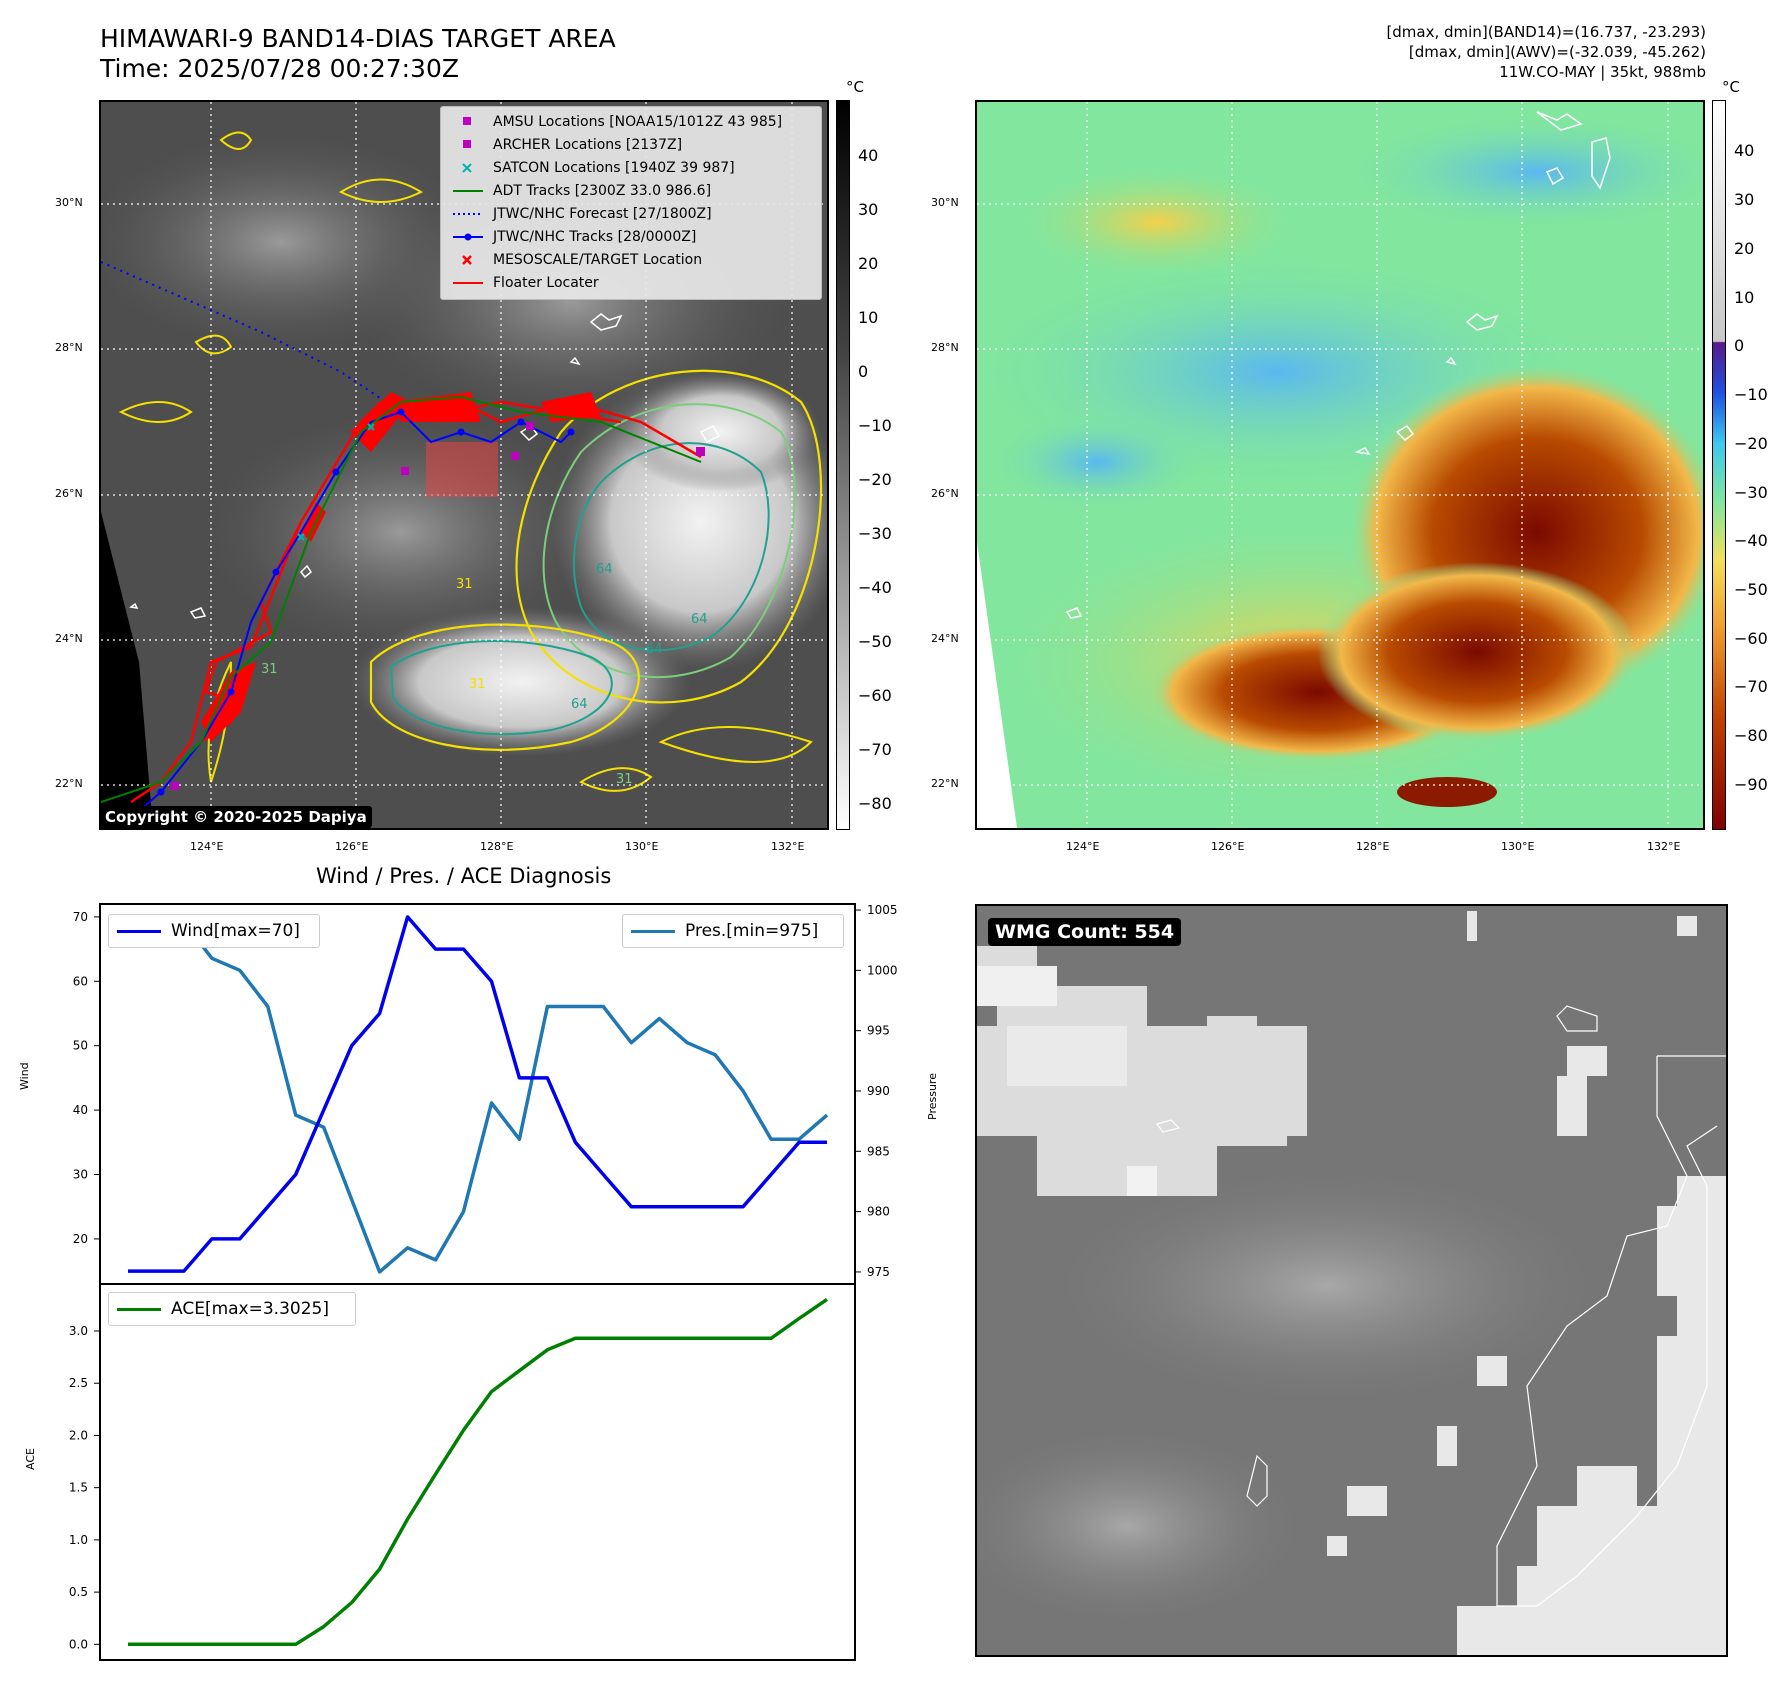 The image size is (1792, 1690). I want to click on colorbar-left-tick: −10, so click(875, 425).